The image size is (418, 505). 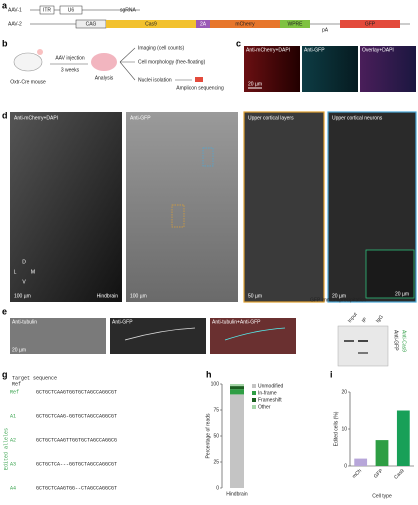 What do you see at coordinates (128, 10) in the screenshot?
I see `element: sgRNA` at bounding box center [128, 10].